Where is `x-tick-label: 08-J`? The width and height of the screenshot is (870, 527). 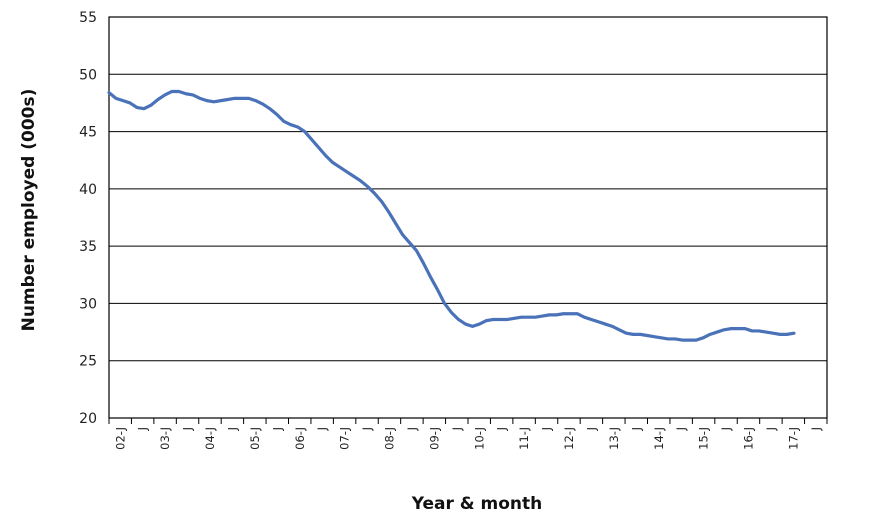 x-tick-label: 08-J is located at coordinates (389, 438).